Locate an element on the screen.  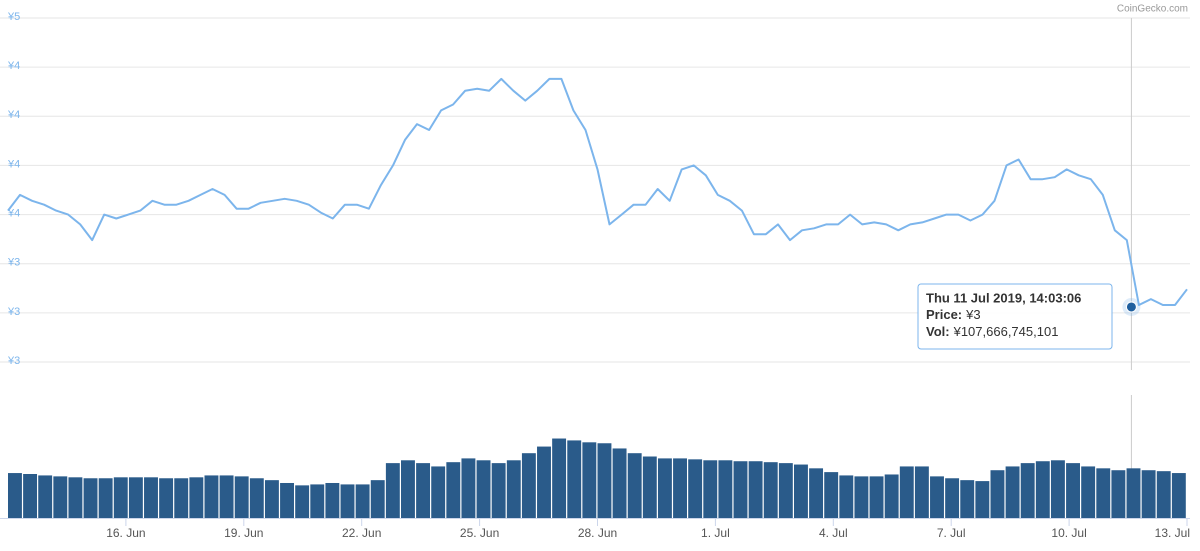
tooltip-box is located at coordinates (1015, 316).